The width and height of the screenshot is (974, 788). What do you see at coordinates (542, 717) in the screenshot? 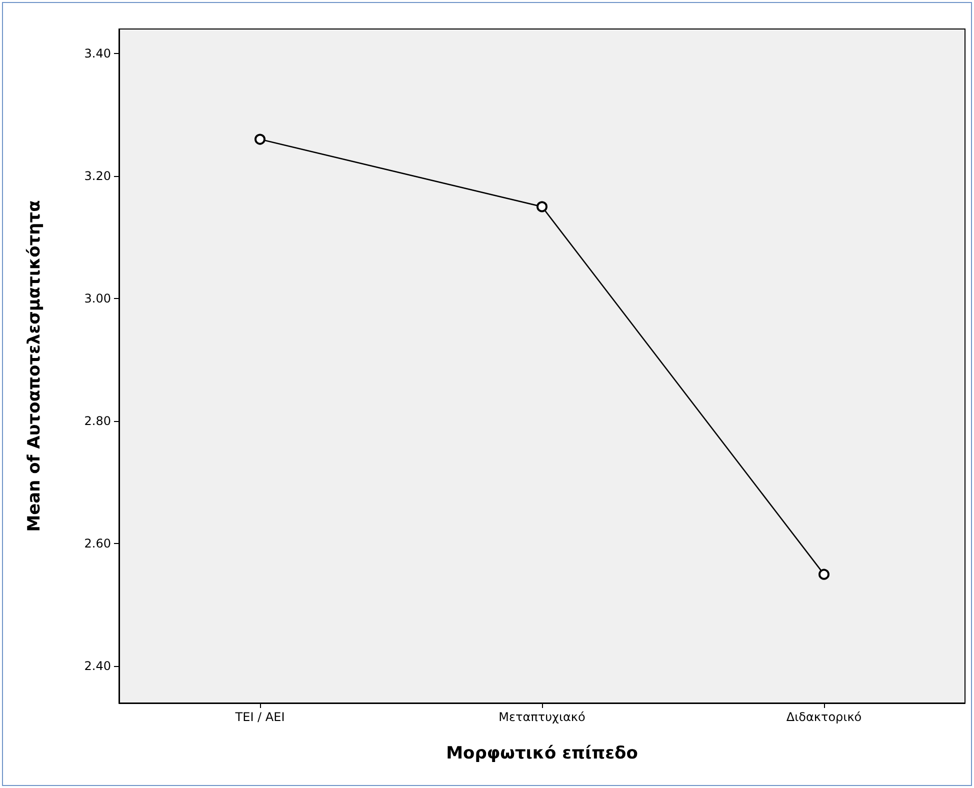
I see `x-tick-label: Μεταπτυχιακό` at bounding box center [542, 717].